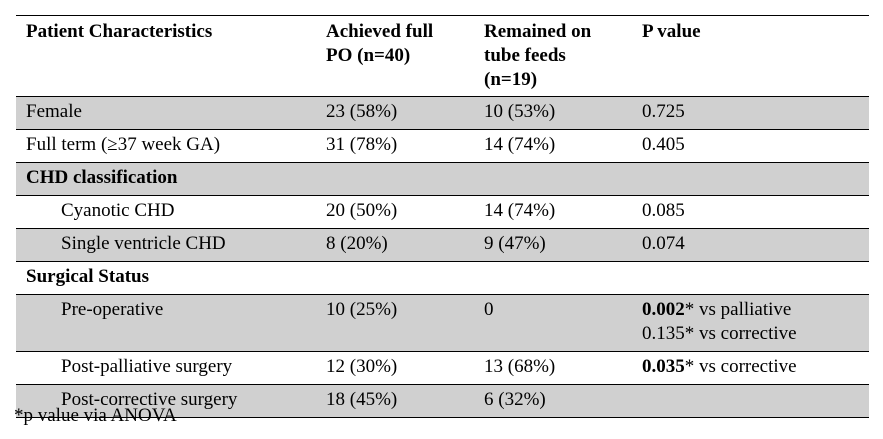 This screenshot has height=439, width=883. Describe the element at coordinates (149, 399) in the screenshot. I see `row-label-cell: Post-corrective surgery` at that location.